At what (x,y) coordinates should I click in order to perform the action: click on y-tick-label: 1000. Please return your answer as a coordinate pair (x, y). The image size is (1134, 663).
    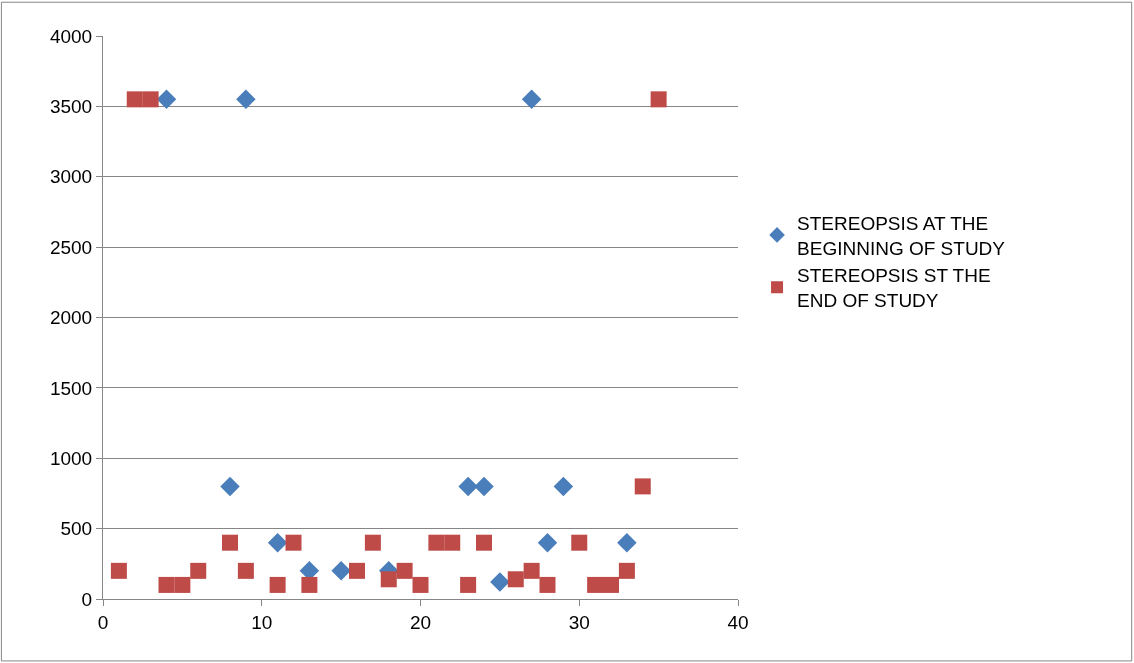
    Looking at the image, I should click on (71, 458).